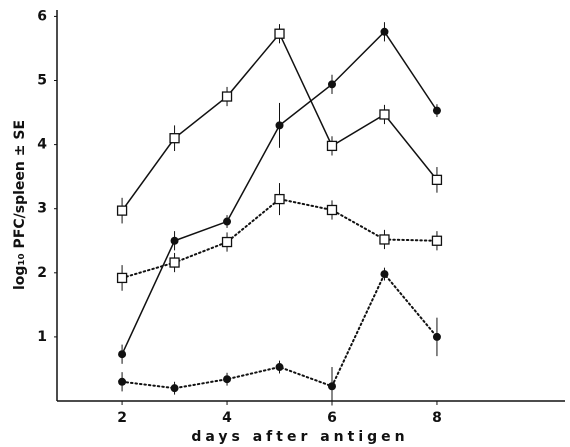 This screenshot has width=570, height=447. I want to click on x-tick-label: 4, so click(227, 418).